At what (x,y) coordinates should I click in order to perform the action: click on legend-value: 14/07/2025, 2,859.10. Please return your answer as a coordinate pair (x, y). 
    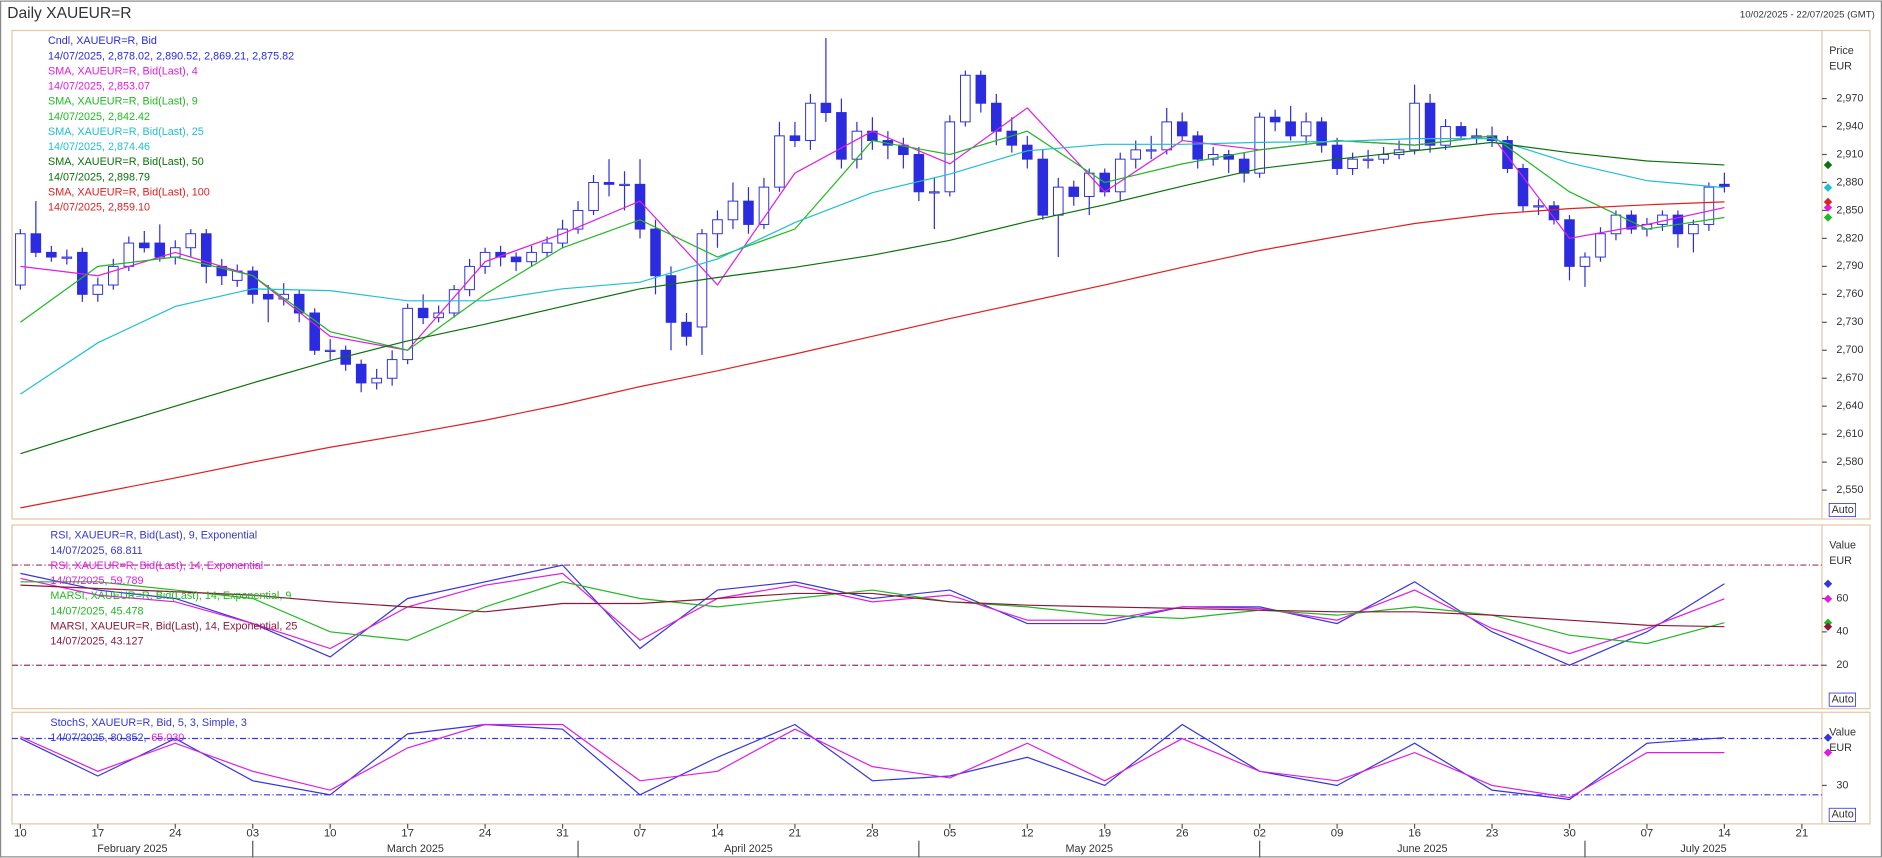
    Looking at the image, I should click on (99, 208).